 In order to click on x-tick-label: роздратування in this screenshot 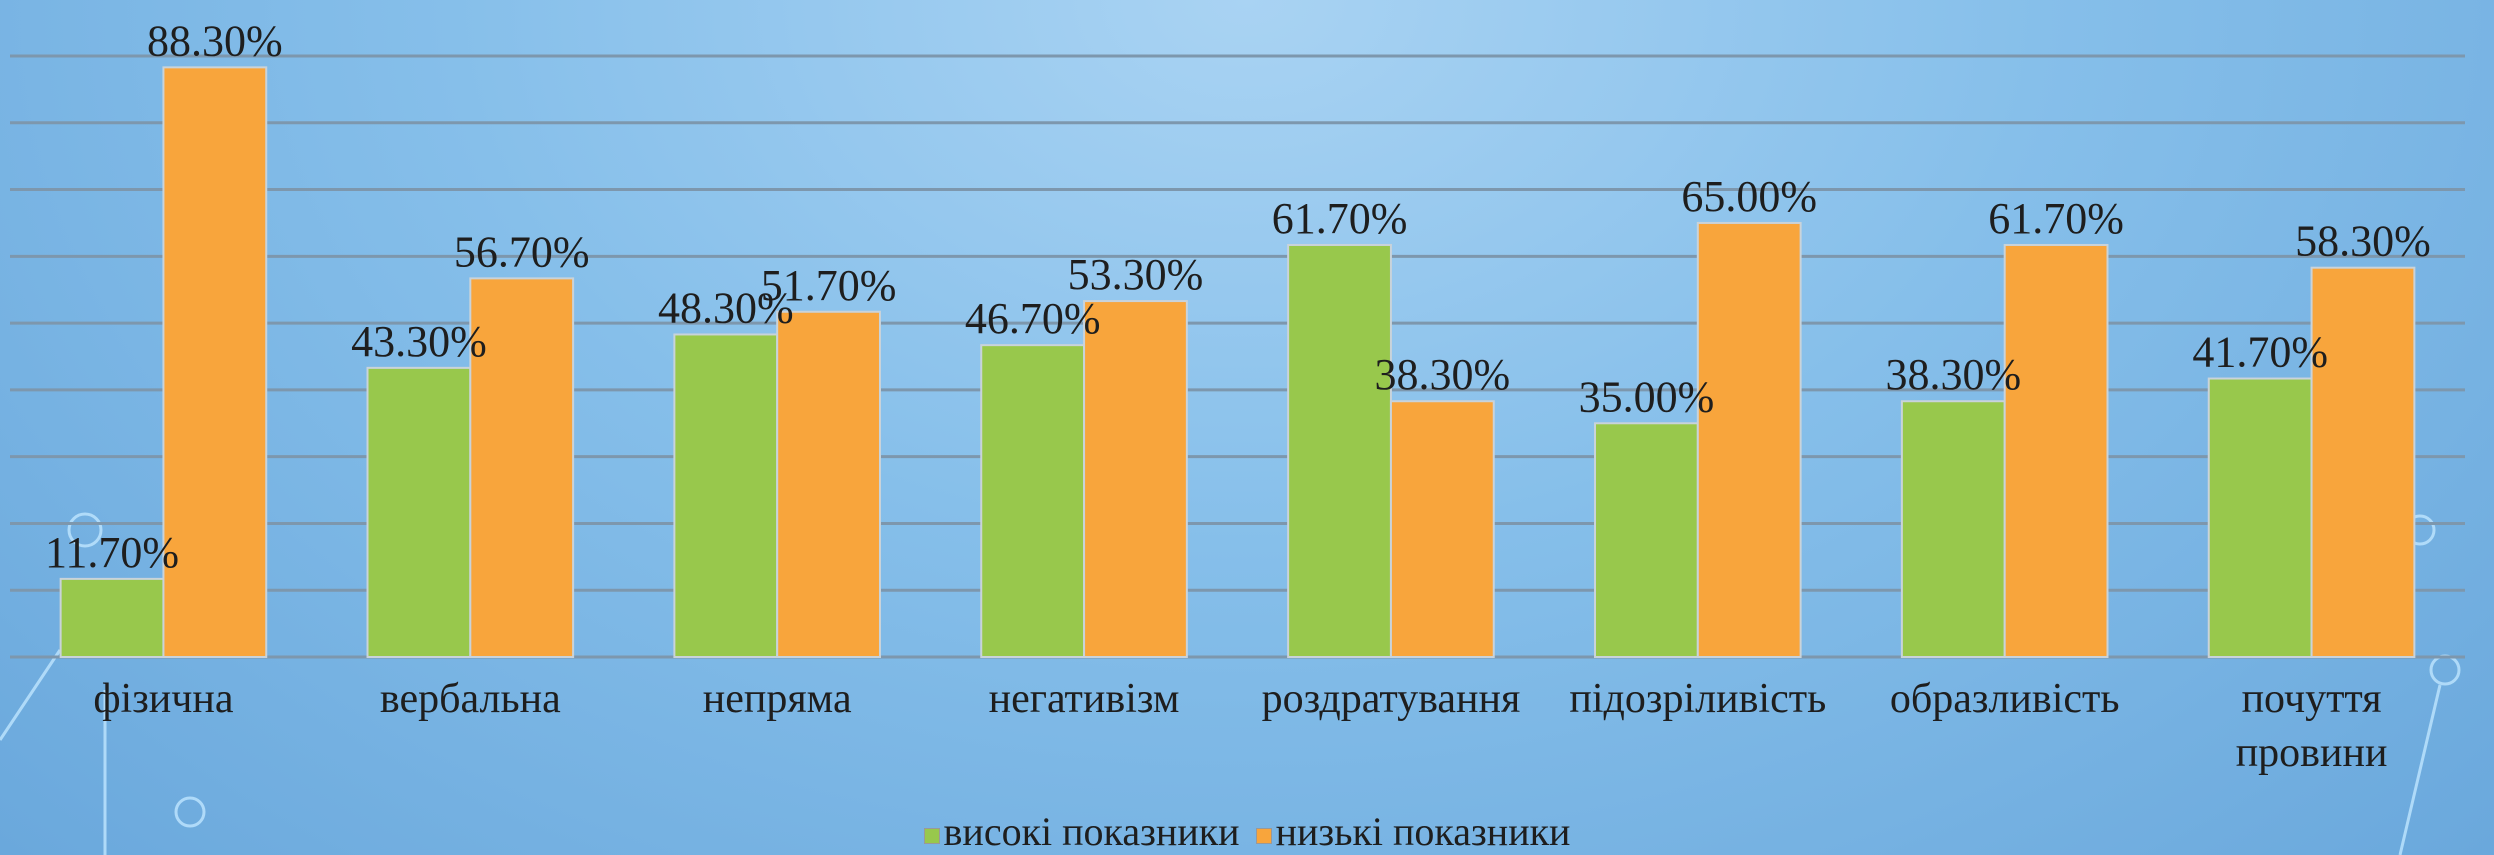, I will do `click(1391, 699)`.